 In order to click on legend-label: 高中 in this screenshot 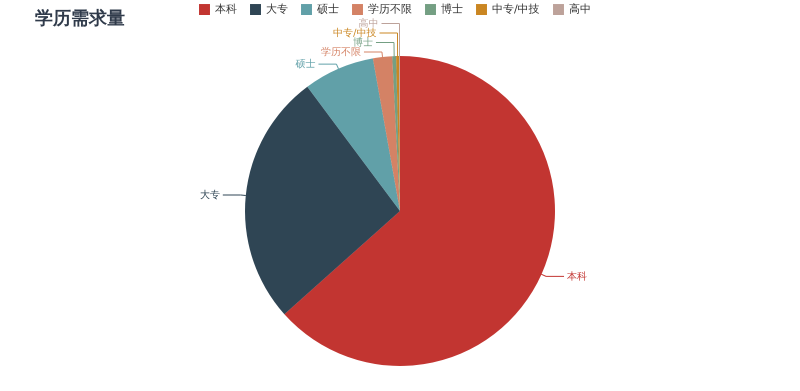, I will do `click(580, 9)`.